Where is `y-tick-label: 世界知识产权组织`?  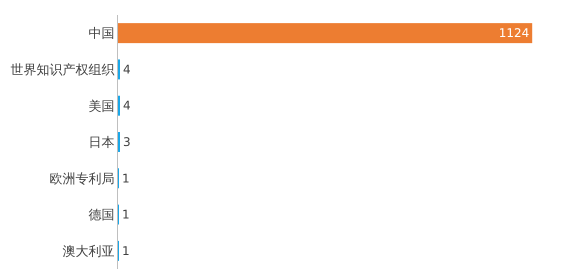
y-tick-label: 世界知识产权组织 is located at coordinates (62, 70).